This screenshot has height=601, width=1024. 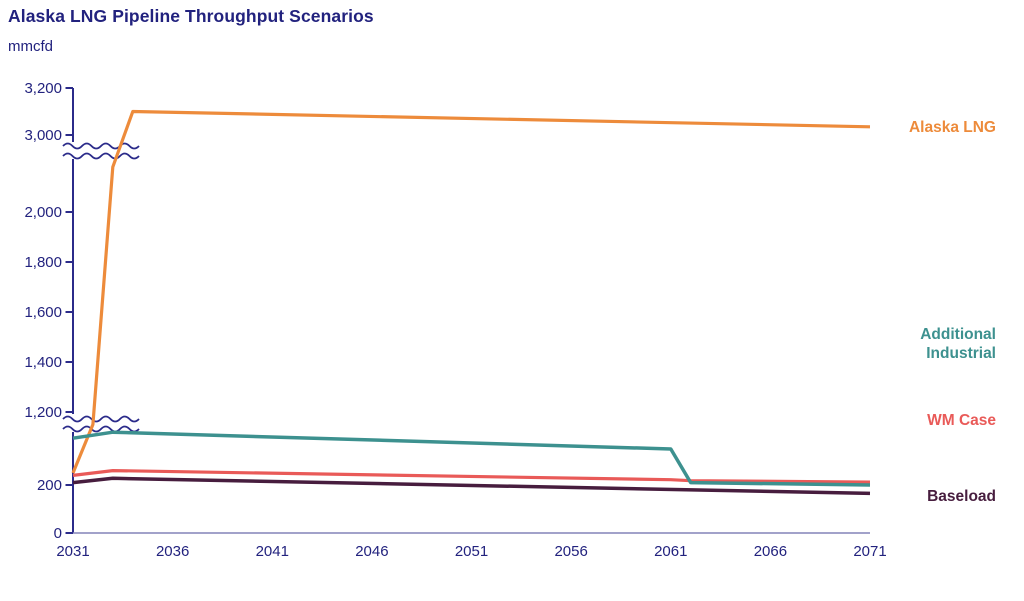 What do you see at coordinates (30, 46) in the screenshot?
I see `y-axis-unit-label: mmcfd` at bounding box center [30, 46].